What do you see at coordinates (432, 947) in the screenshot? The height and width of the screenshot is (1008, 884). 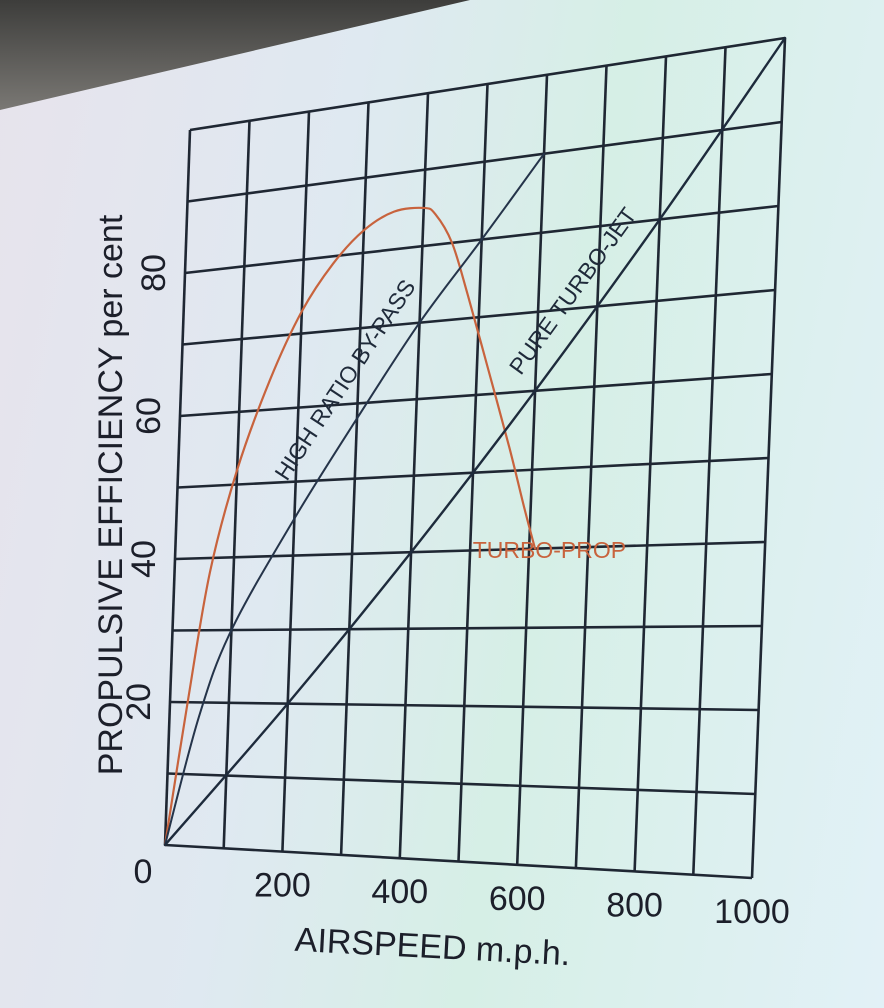 I see `x-axis-title: AIRSPEED m.p.h.` at bounding box center [432, 947].